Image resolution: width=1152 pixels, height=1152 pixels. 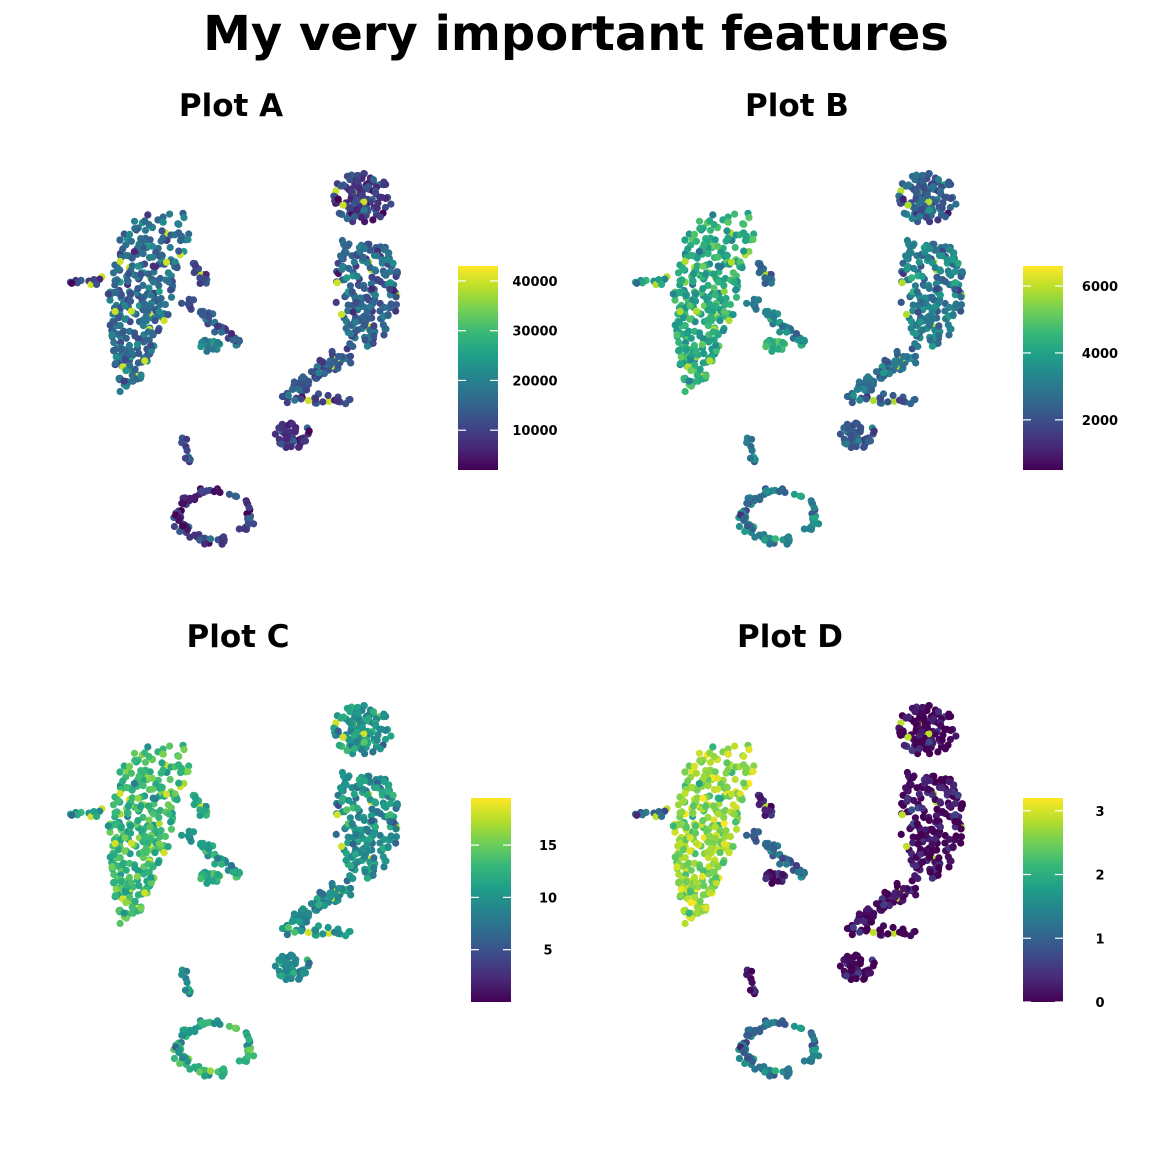 I want to click on colorbar, so click(x=1043, y=900).